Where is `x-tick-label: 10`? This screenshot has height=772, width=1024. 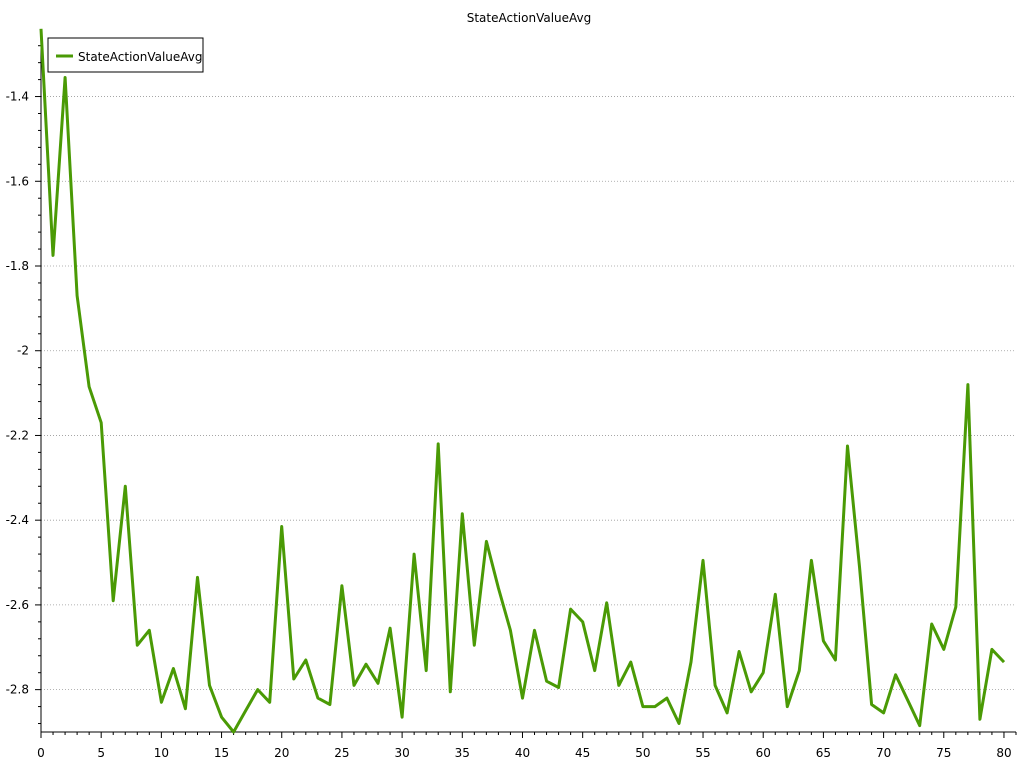
x-tick-label: 10 is located at coordinates (161, 753).